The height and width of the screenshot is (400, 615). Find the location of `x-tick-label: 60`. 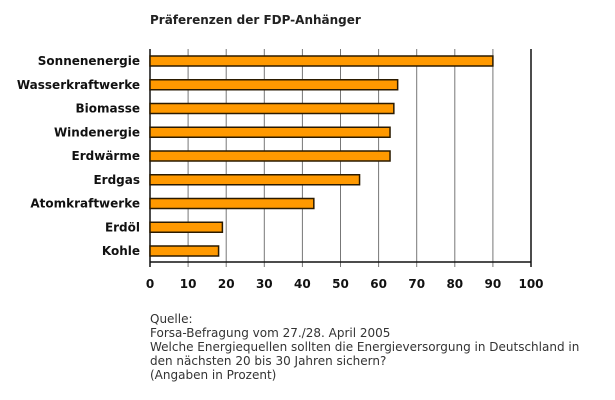

x-tick-label: 60 is located at coordinates (378, 284).